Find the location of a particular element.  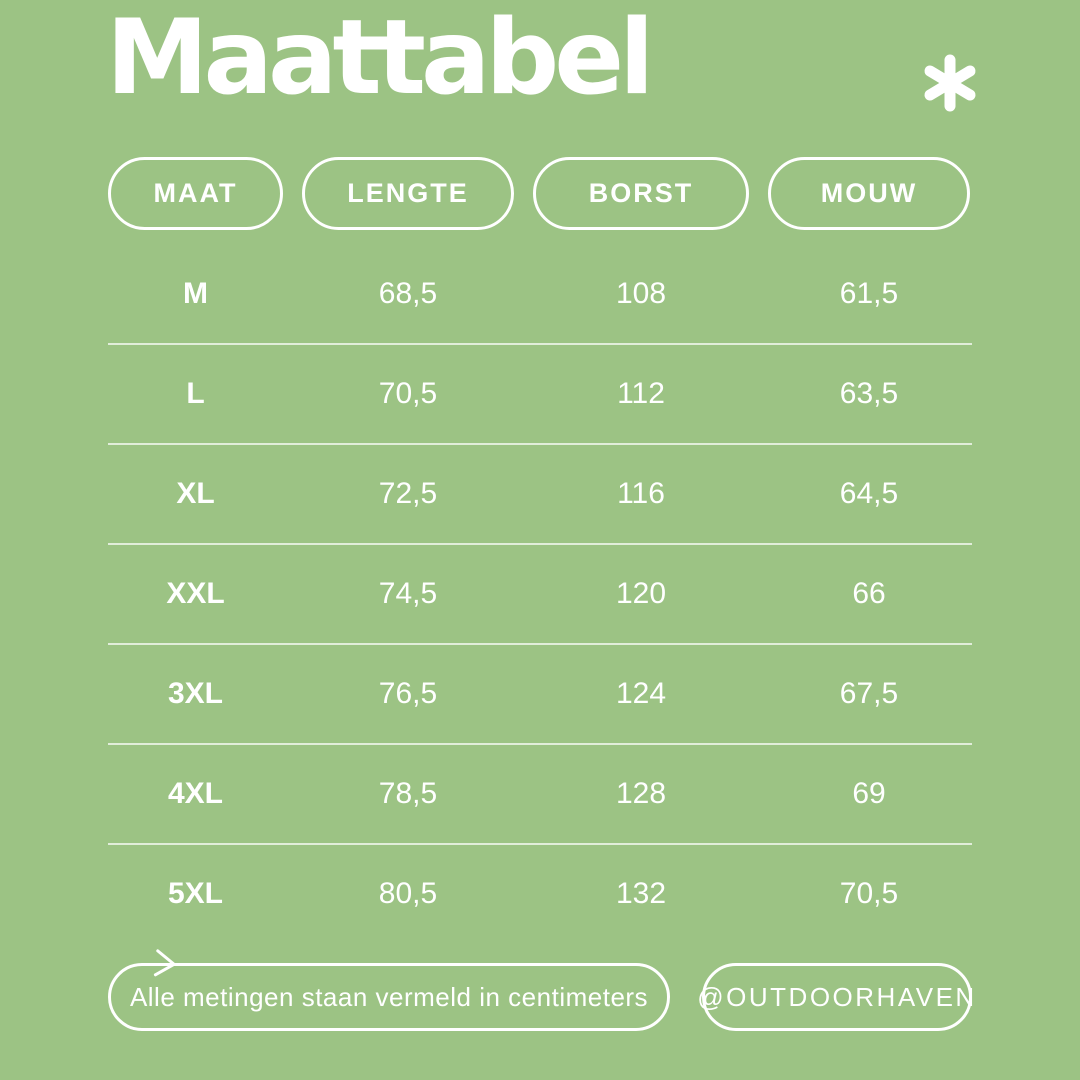

lengte-cell: 72,5 is located at coordinates (408, 493).